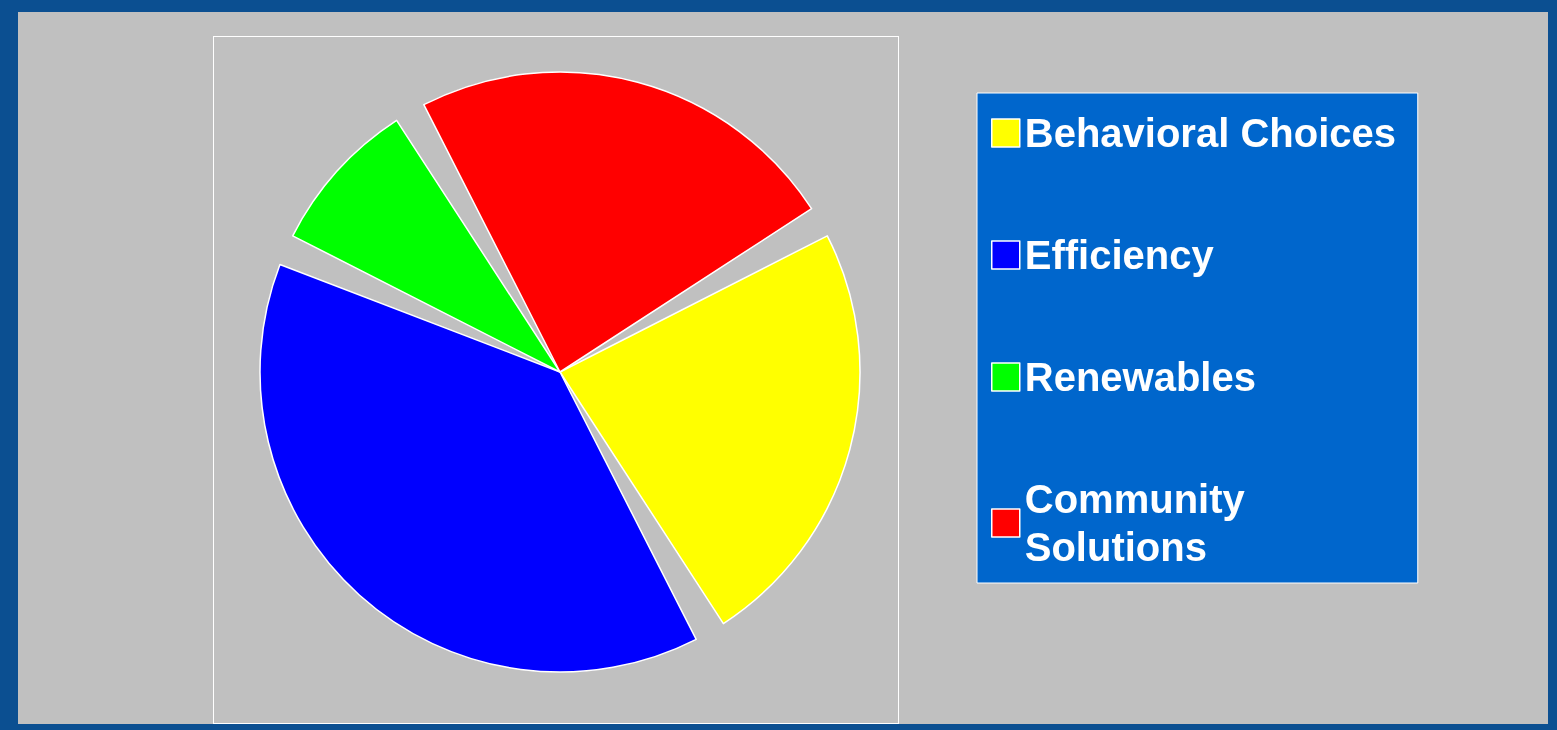  What do you see at coordinates (1140, 523) in the screenshot?
I see `legend-label: Community Solutions` at bounding box center [1140, 523].